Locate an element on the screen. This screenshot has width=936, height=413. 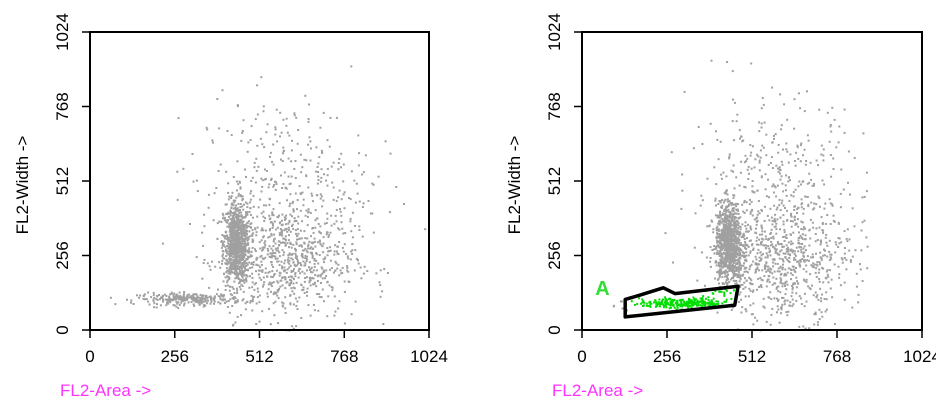
gate-polygon is located at coordinates (681, 301).